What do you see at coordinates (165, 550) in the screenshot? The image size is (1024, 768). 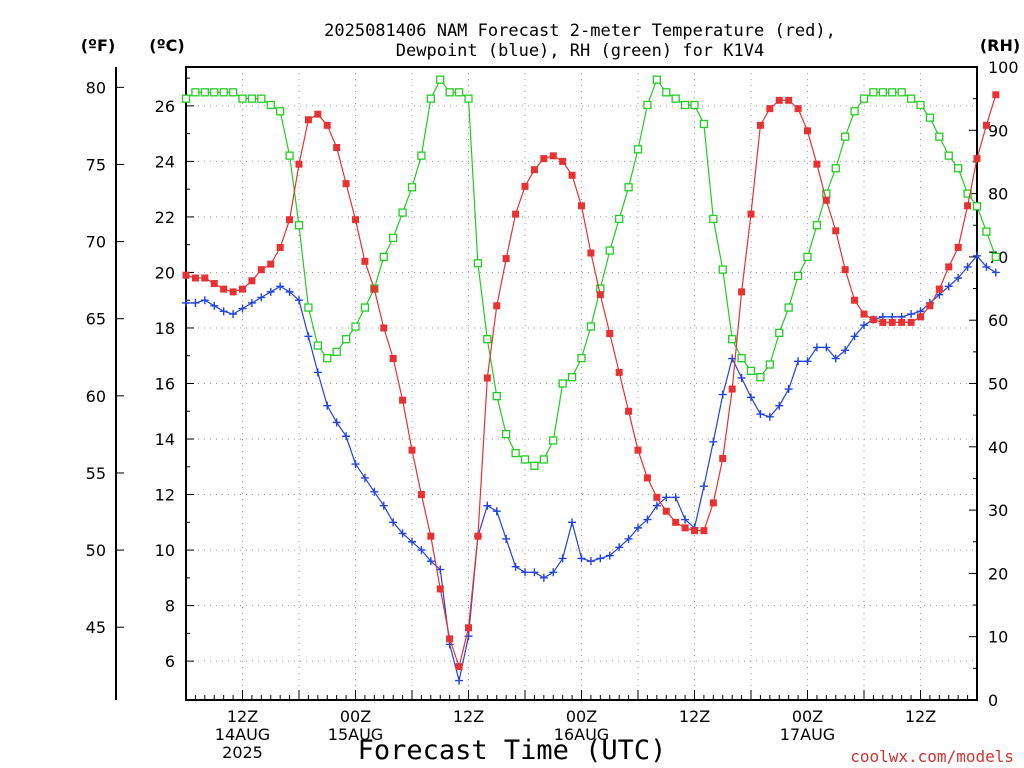 I see `celsius-tick-label: 10` at bounding box center [165, 550].